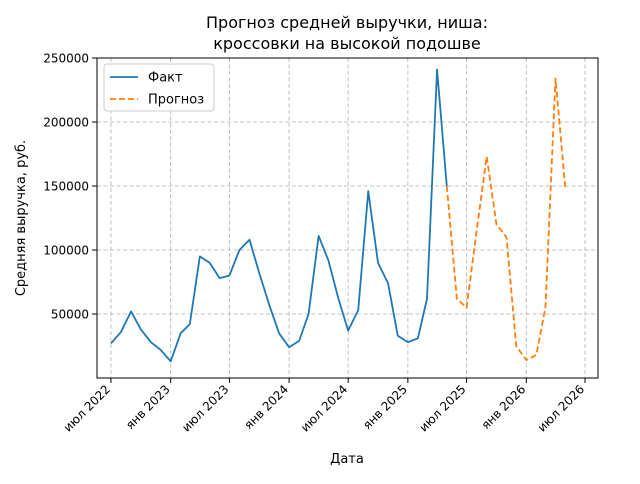 The height and width of the screenshot is (484, 640). I want to click on y-axis: 50000 100000 150000 200000 250000, so click(70, 187).